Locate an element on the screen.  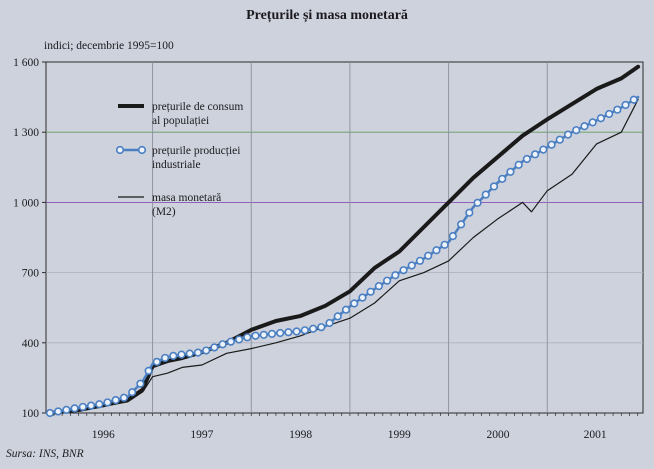
y-axis-units-label: indici; decembrie 1995=100 is located at coordinates (109, 46).